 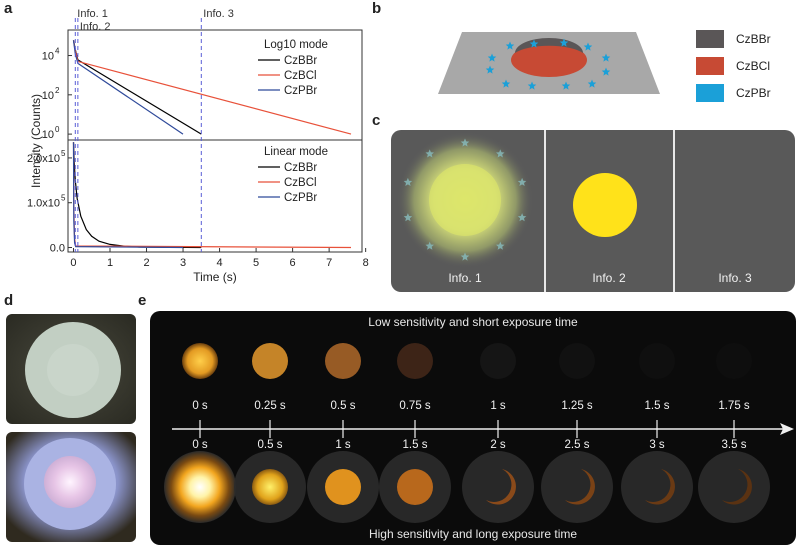 I want to click on top-time-label: 0.5 s, so click(x=343, y=406).